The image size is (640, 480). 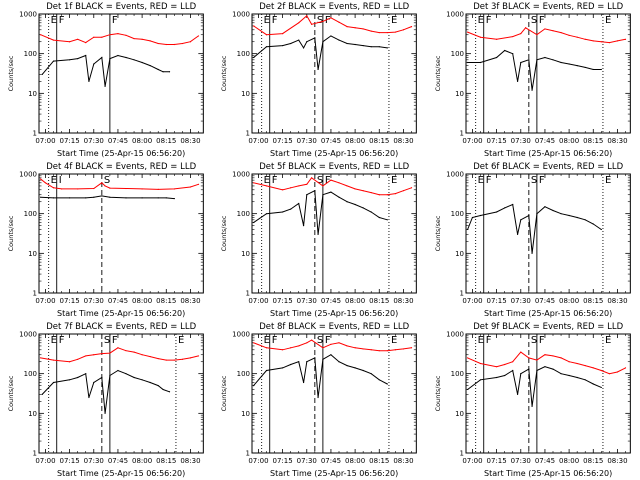 What do you see at coordinates (121, 167) in the screenshot?
I see `panel-title: Det 4f BLACK = Events, RED = LLD` at bounding box center [121, 167].